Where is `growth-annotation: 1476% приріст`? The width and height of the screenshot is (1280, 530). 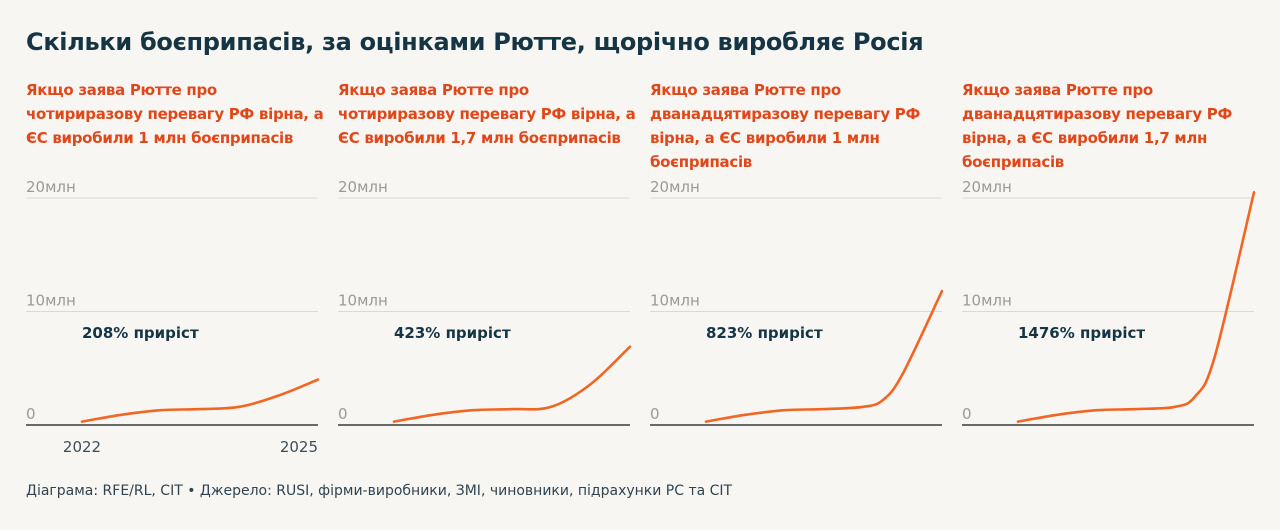
growth-annotation: 1476% приріст is located at coordinates (1081, 333).